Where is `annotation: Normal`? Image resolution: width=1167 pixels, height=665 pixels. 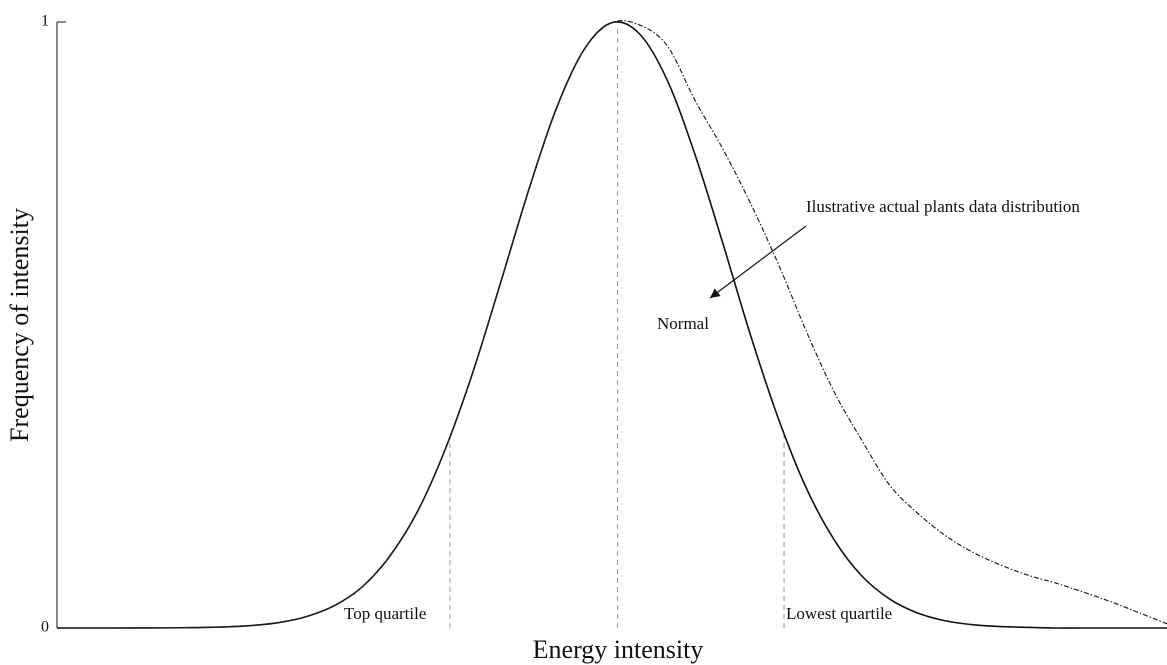 annotation: Normal is located at coordinates (683, 323).